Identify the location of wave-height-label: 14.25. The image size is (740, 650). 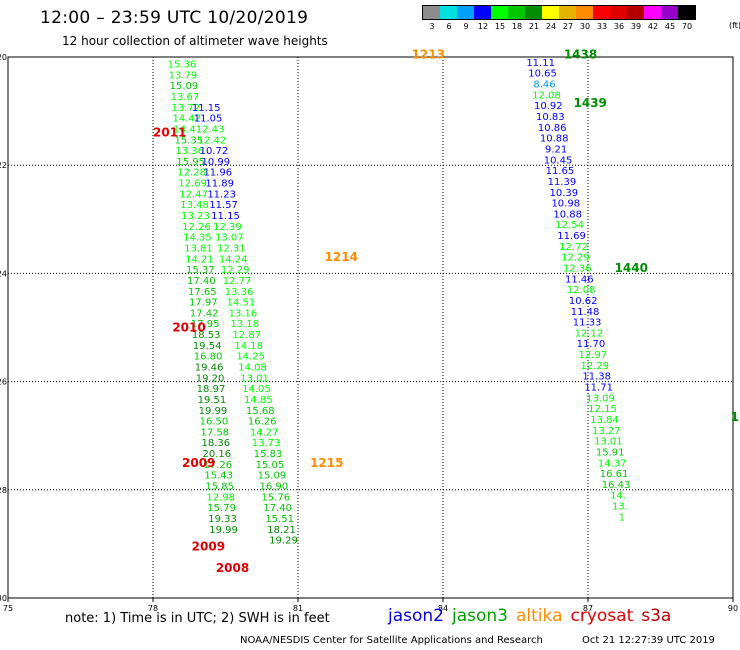
(250, 357).